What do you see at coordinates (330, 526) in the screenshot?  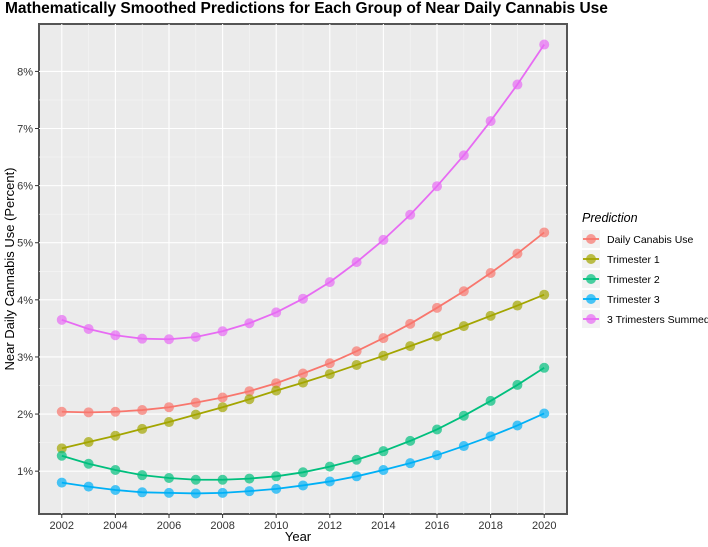 I see `x-tick-label: 2012` at bounding box center [330, 526].